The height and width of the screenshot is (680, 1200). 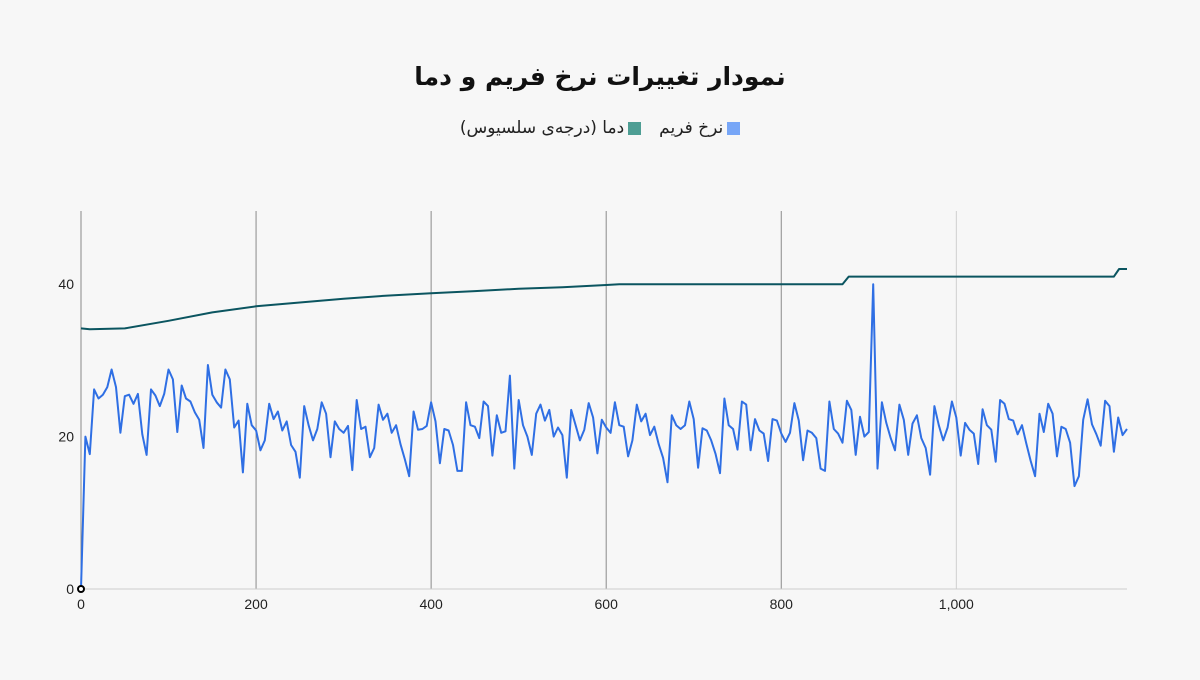 I want to click on x-tick-label: 200, so click(x=256, y=604).